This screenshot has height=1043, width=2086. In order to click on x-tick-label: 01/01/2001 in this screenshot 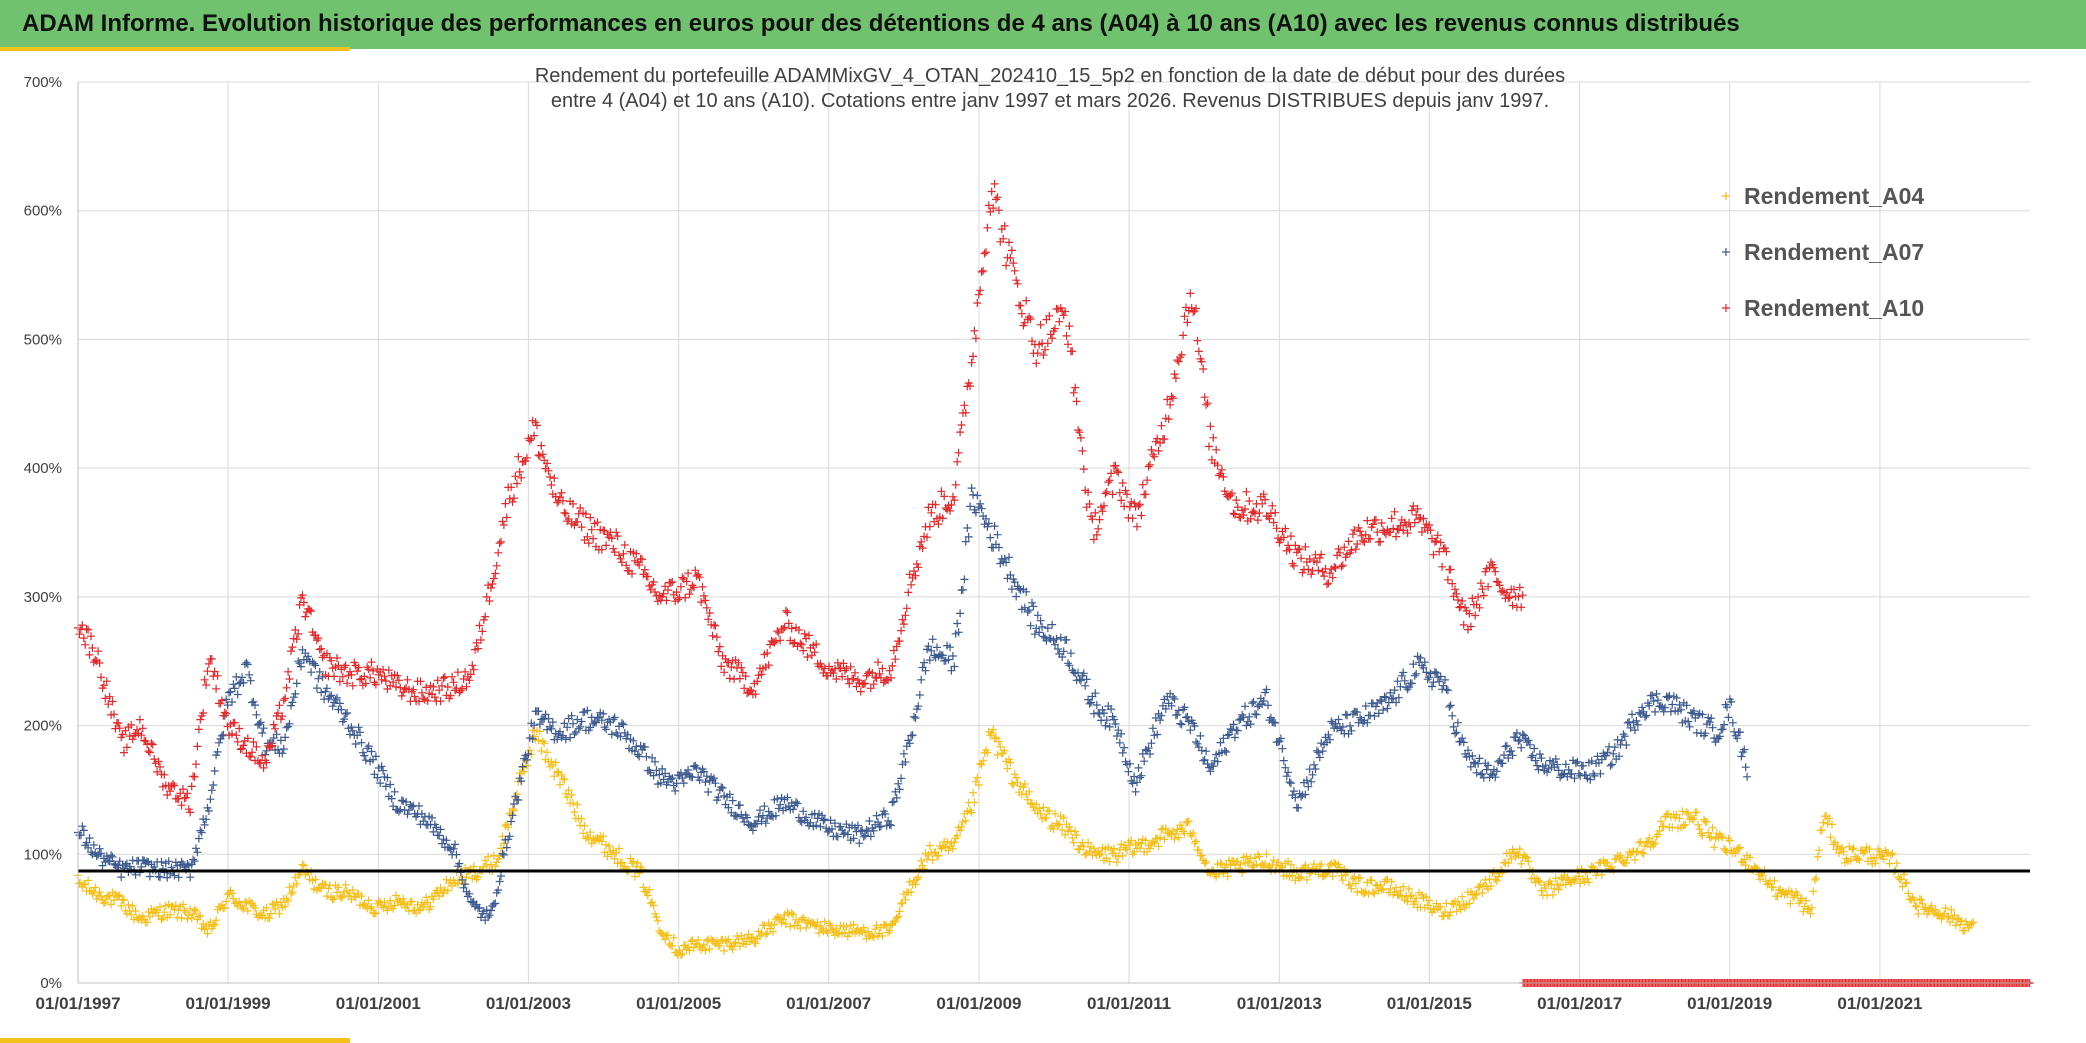, I will do `click(378, 1003)`.